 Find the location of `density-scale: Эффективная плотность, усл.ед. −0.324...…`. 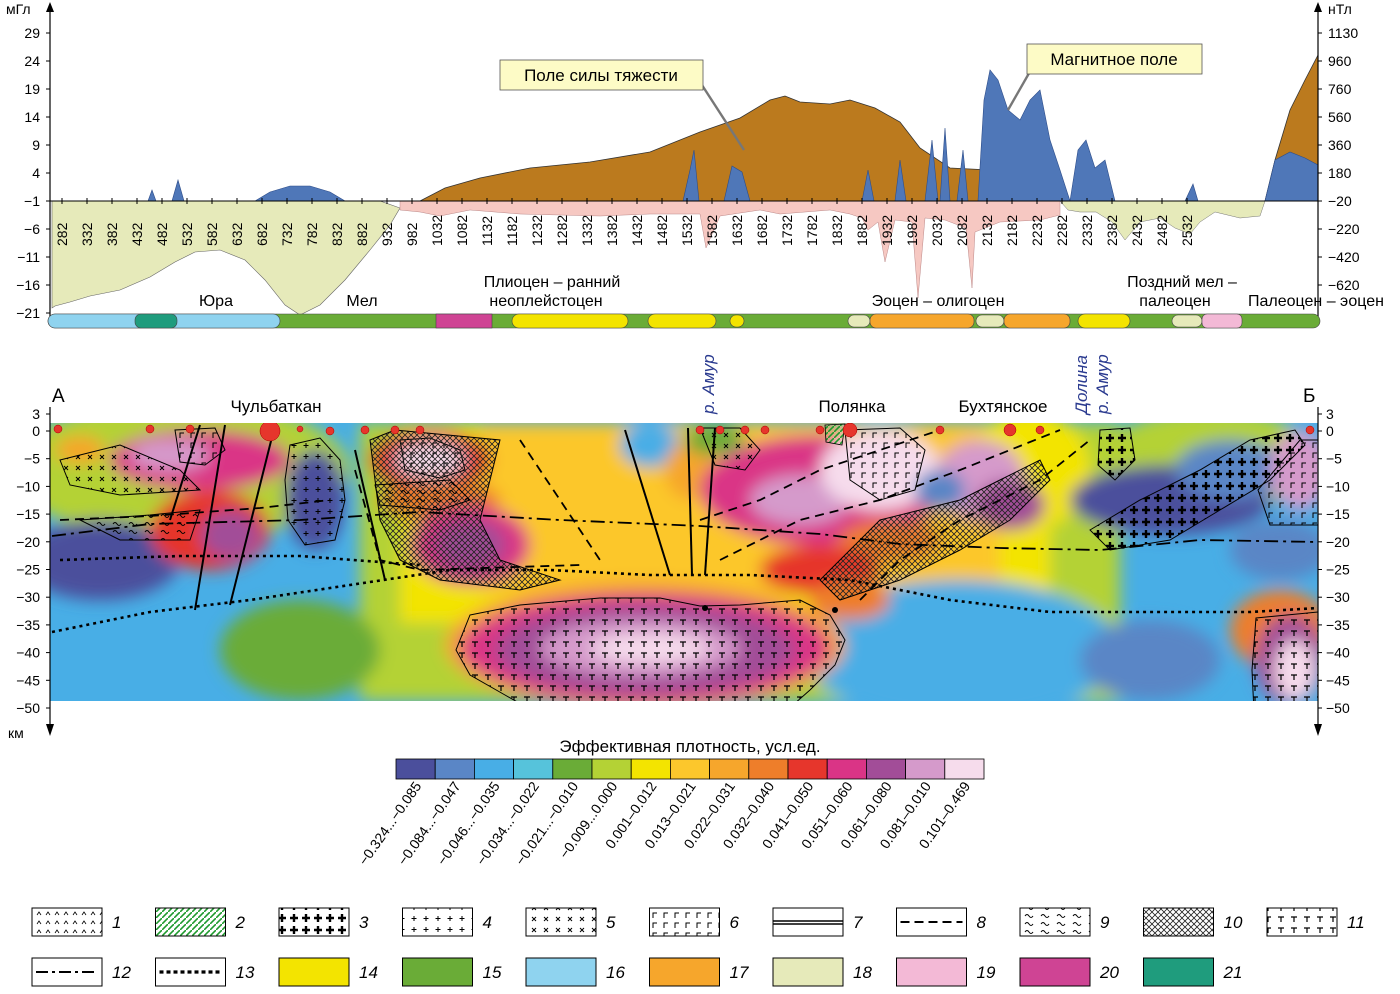

density-scale: Эффективная плотность, усл.ед. −0.324...… is located at coordinates (670, 802).